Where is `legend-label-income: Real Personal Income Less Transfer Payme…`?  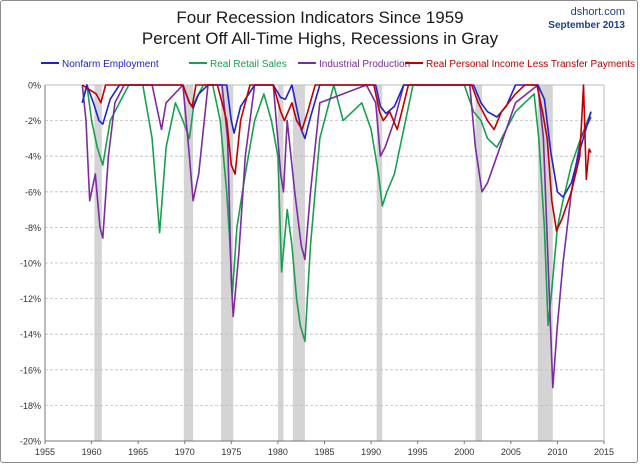 legend-label-income: Real Personal Income Less Transfer Payme… is located at coordinates (530, 64).